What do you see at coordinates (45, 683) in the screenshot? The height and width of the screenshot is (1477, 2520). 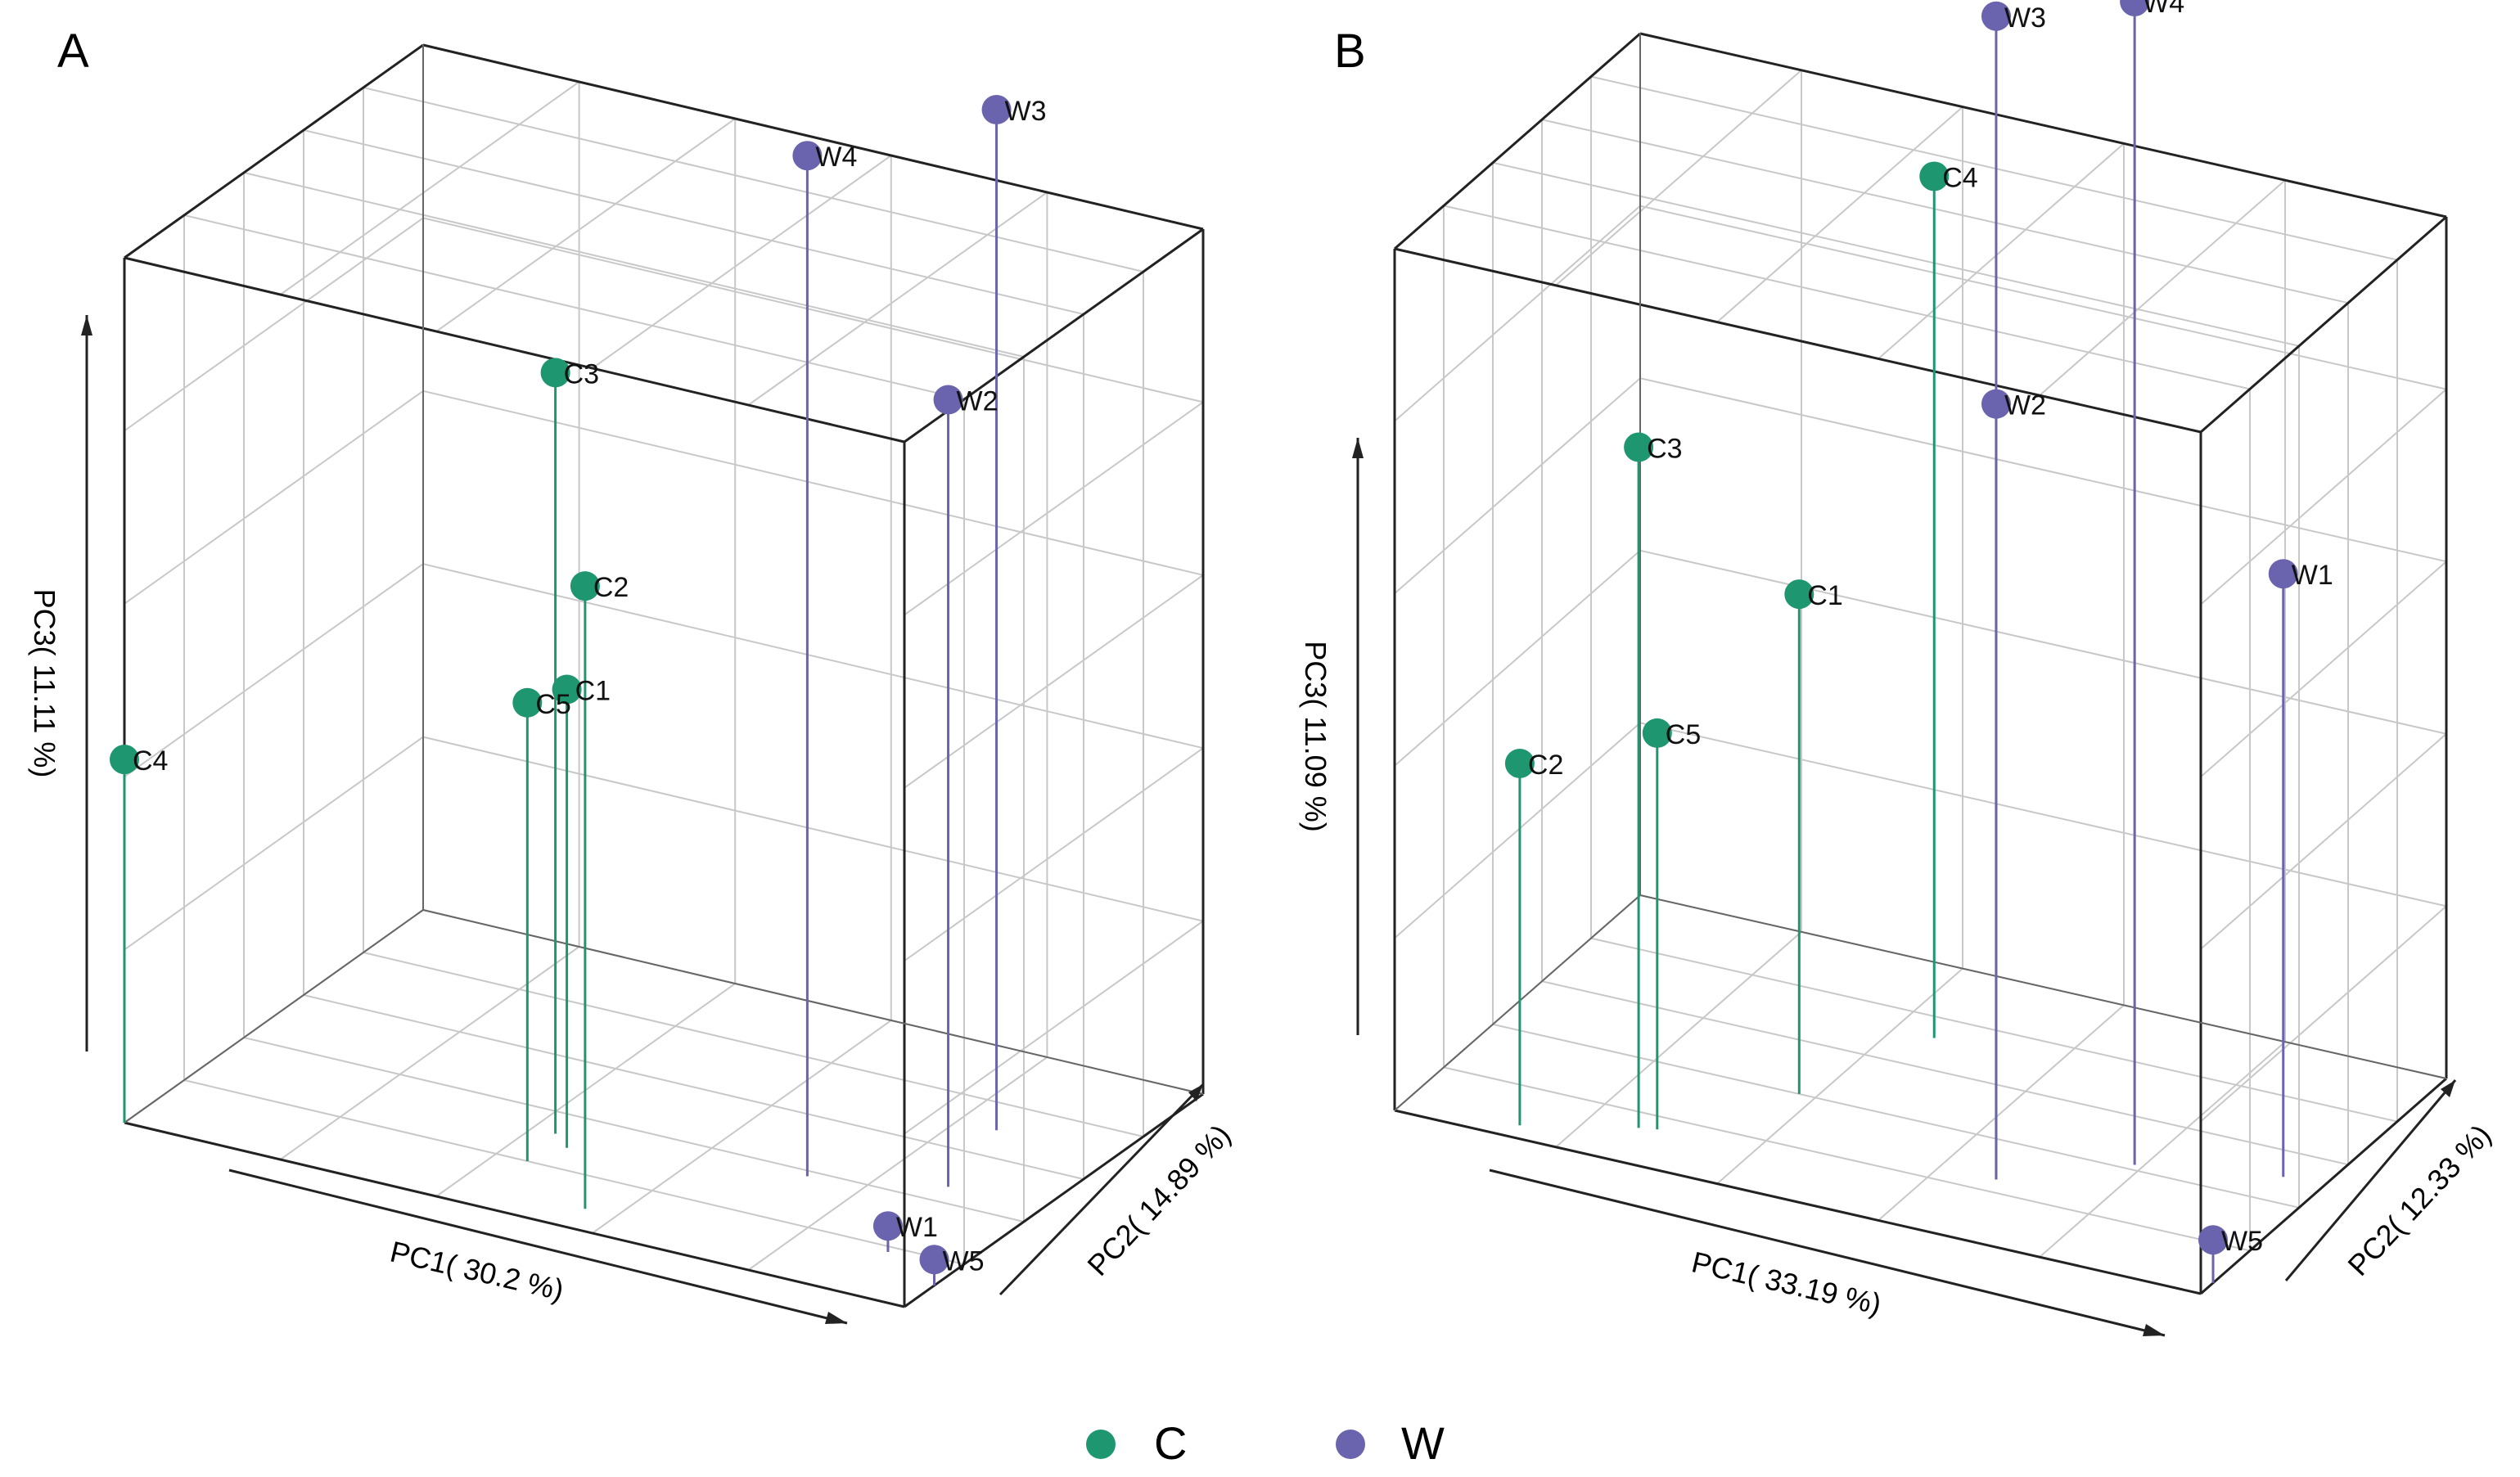 I see `panel-a-z-label: PC3( 11.11 %)` at bounding box center [45, 683].